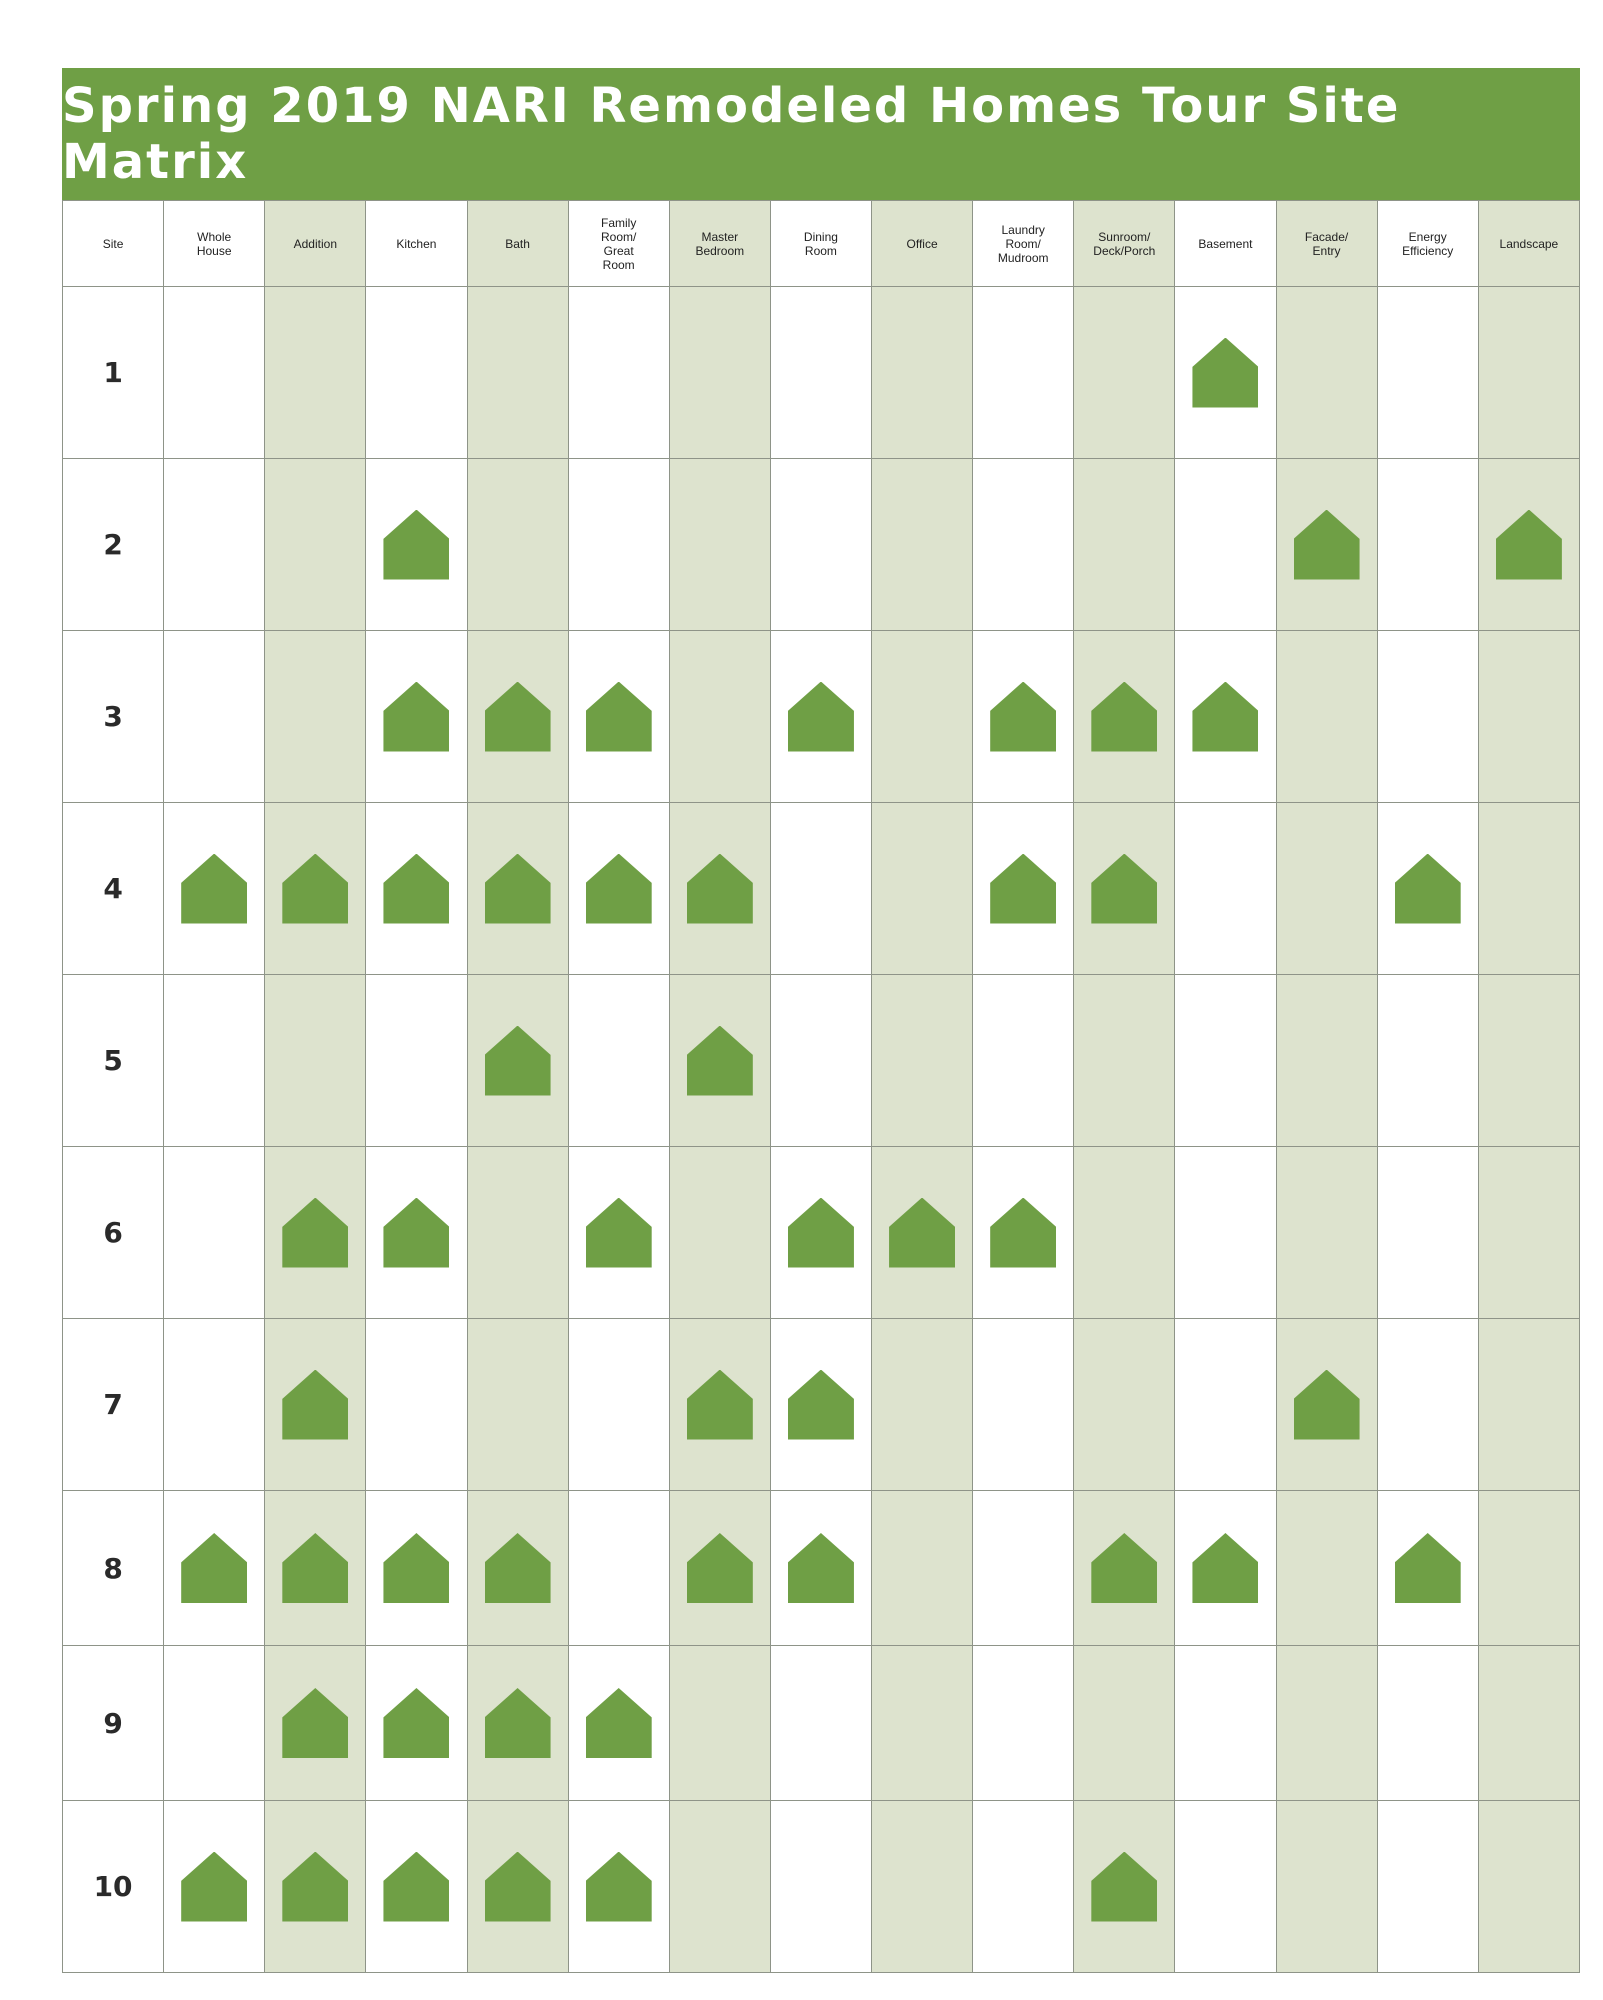 The width and height of the screenshot is (1603, 2000). I want to click on column-header: Energy Efficiency, so click(1427, 243).